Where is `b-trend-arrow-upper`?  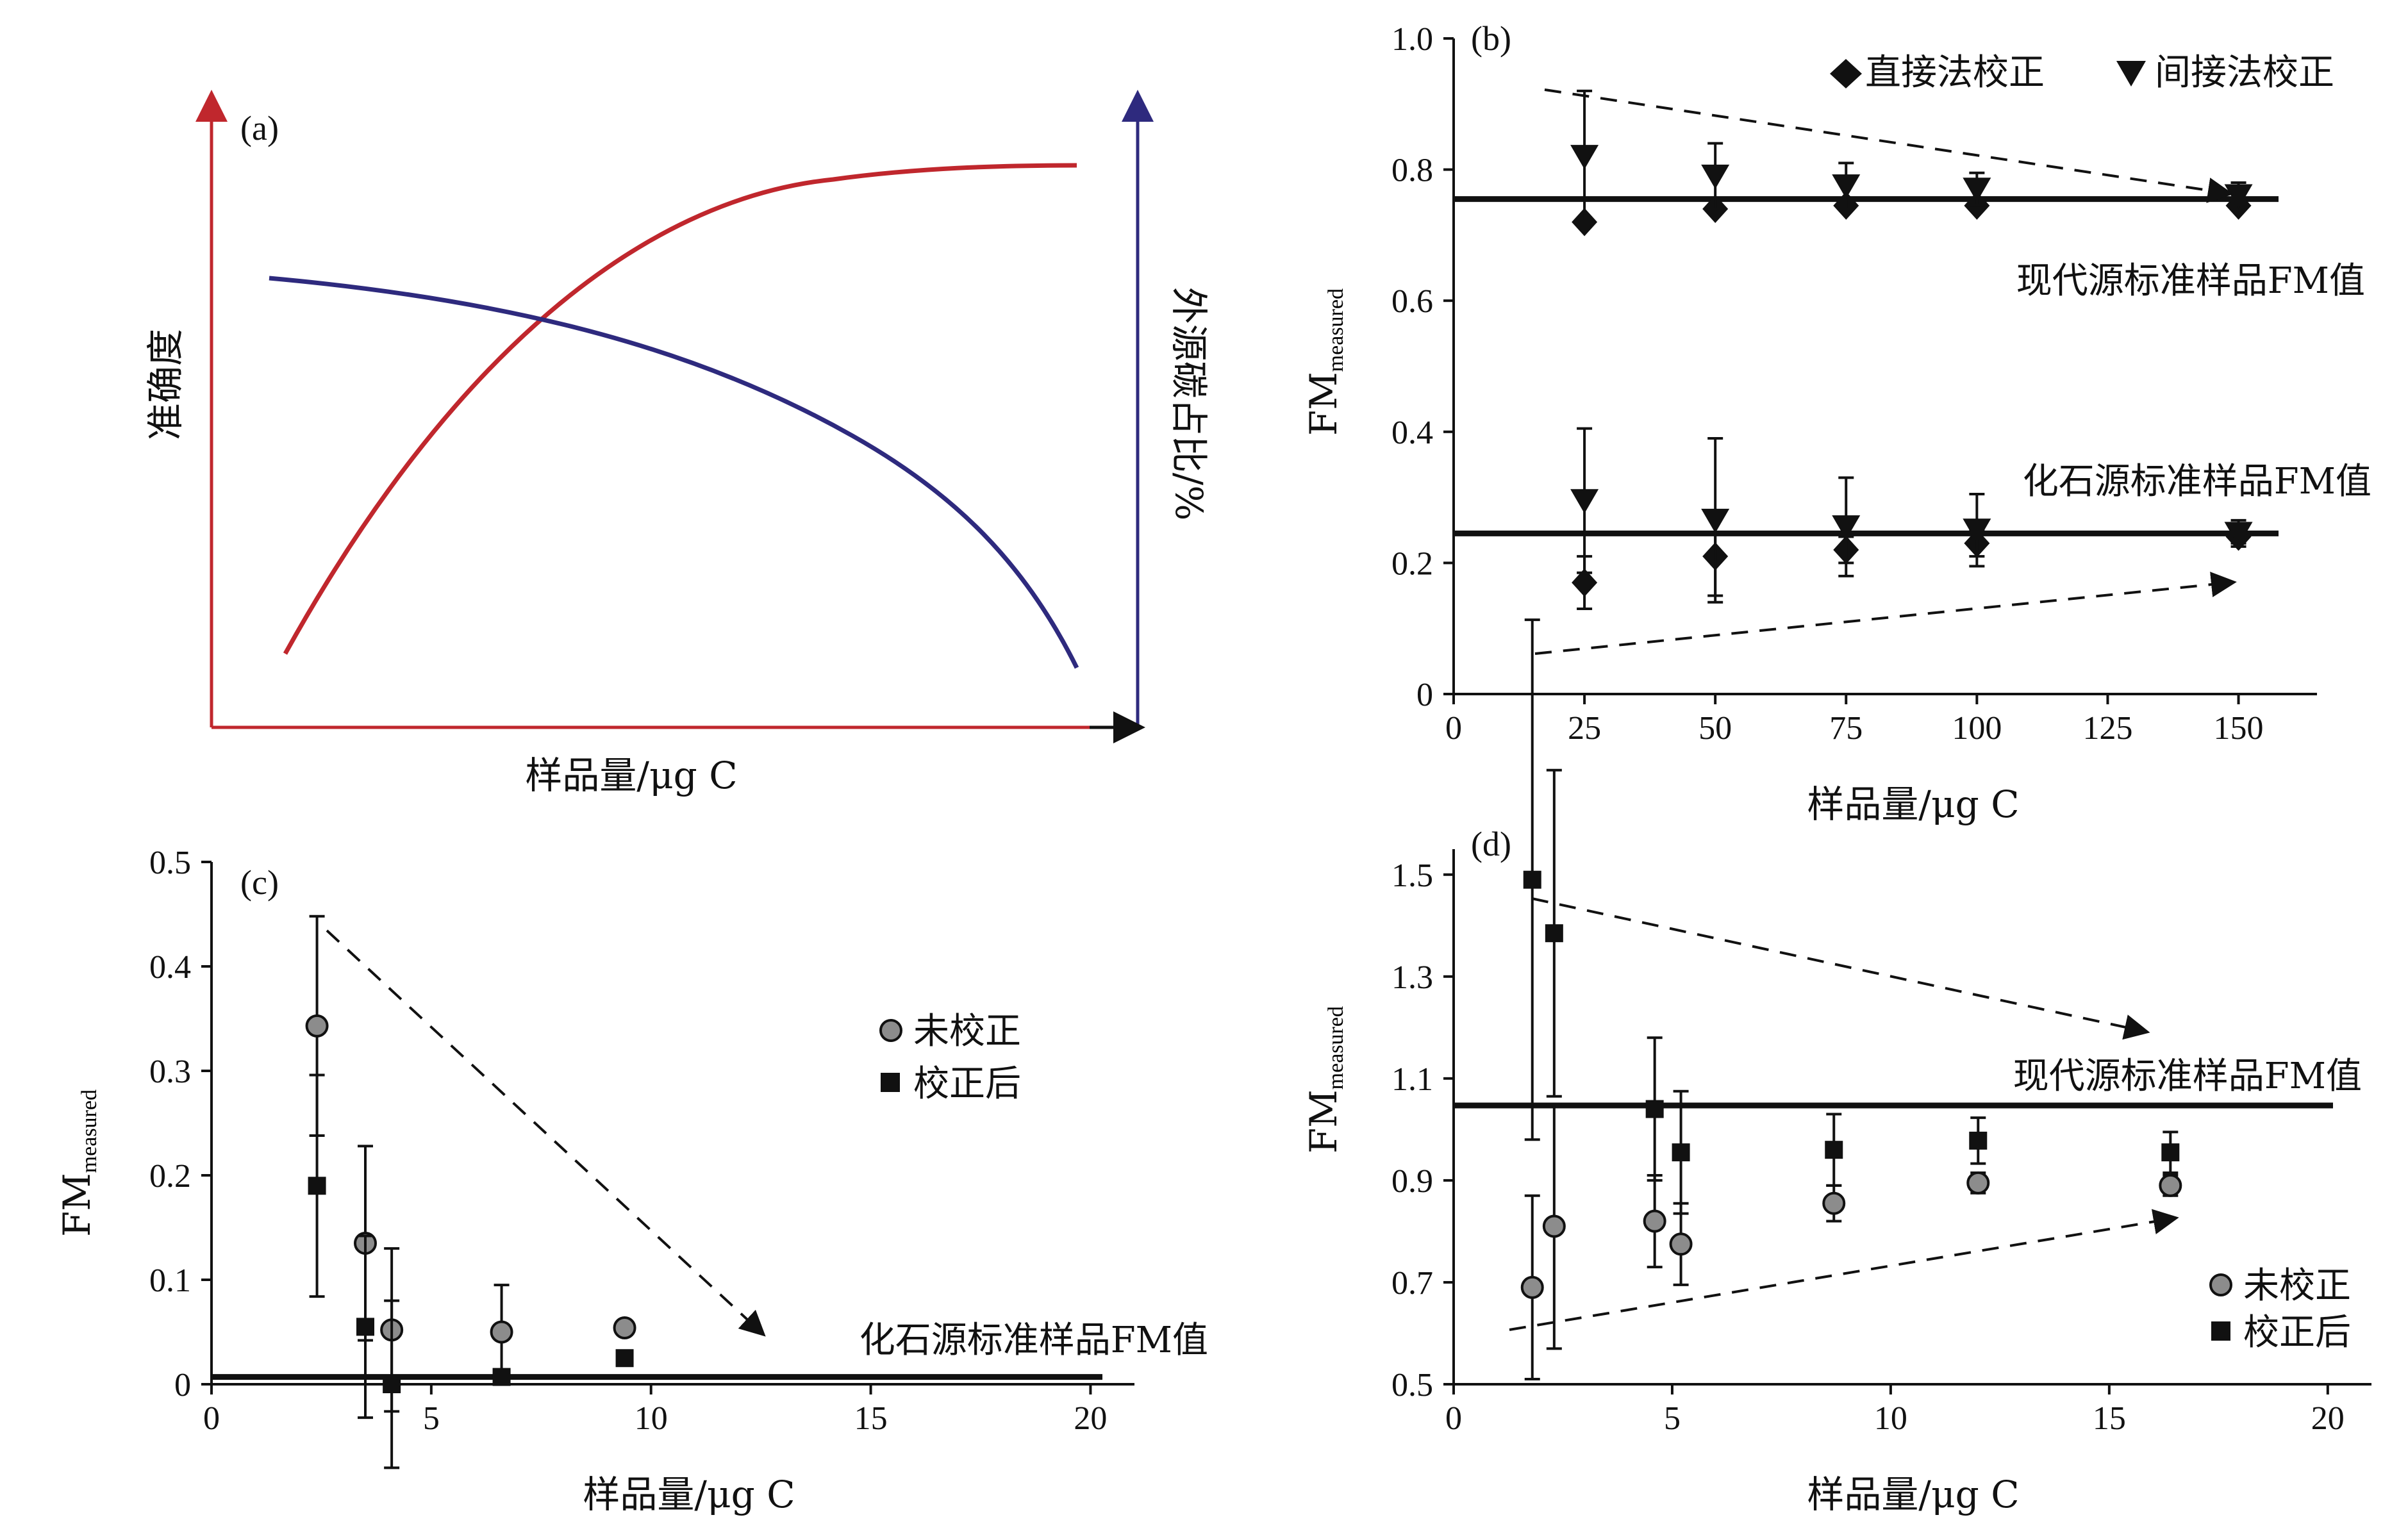
b-trend-arrow-upper is located at coordinates (1889, 145).